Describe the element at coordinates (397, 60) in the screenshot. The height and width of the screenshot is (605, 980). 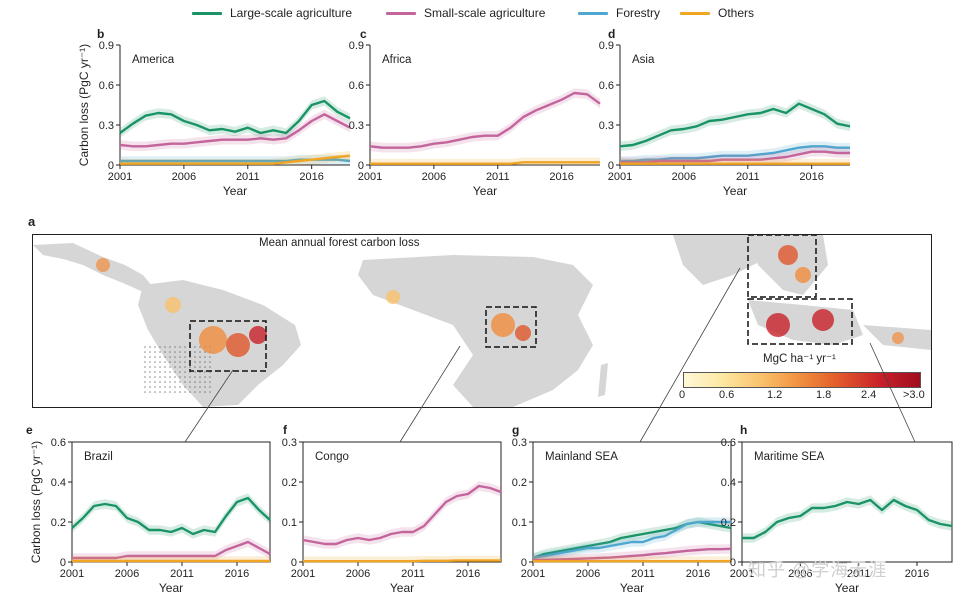
I see `region-label: Africa` at that location.